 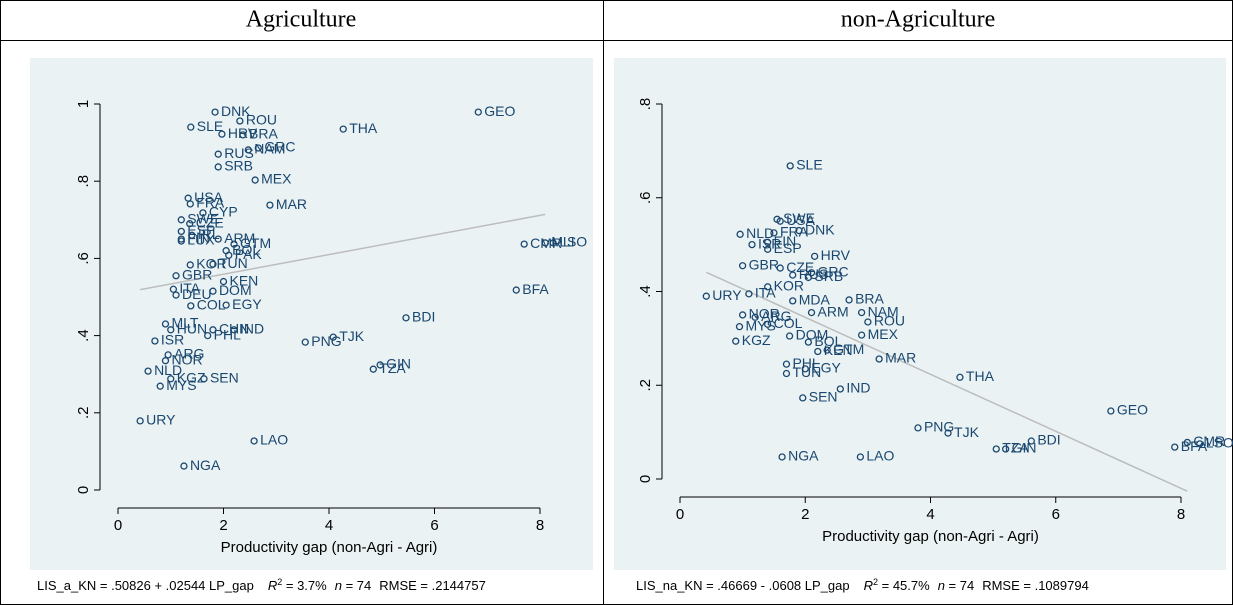 I want to click on point-label: CMR, so click(x=1209, y=441).